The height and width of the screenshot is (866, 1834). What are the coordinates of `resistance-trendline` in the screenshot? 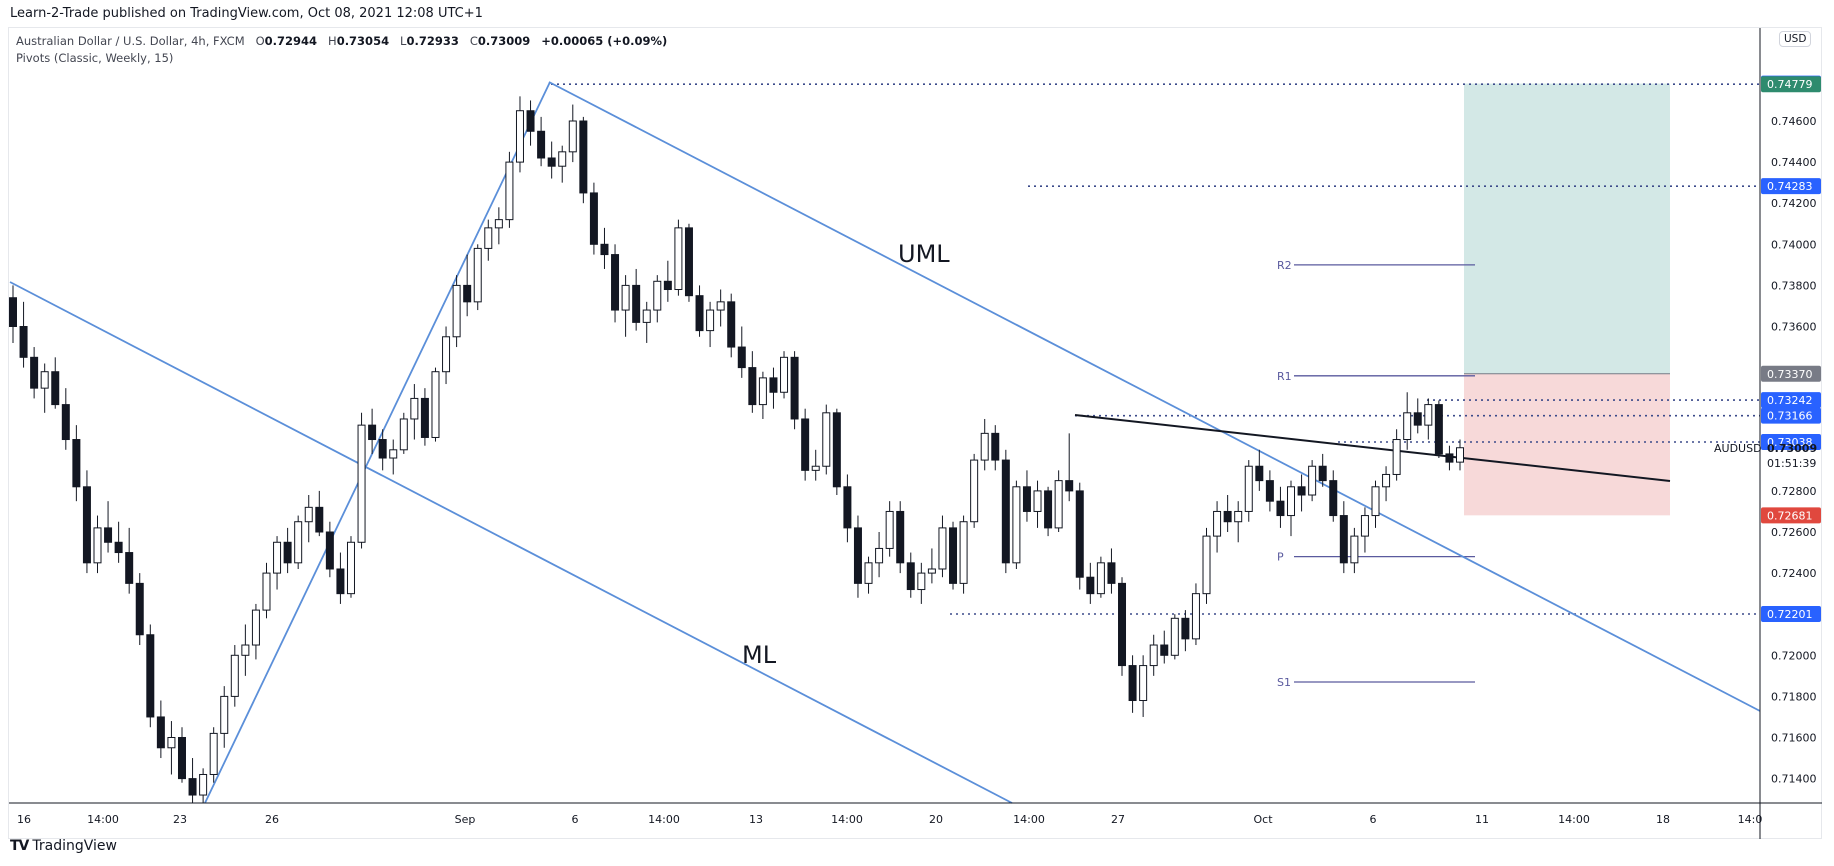 It's located at (1372, 448).